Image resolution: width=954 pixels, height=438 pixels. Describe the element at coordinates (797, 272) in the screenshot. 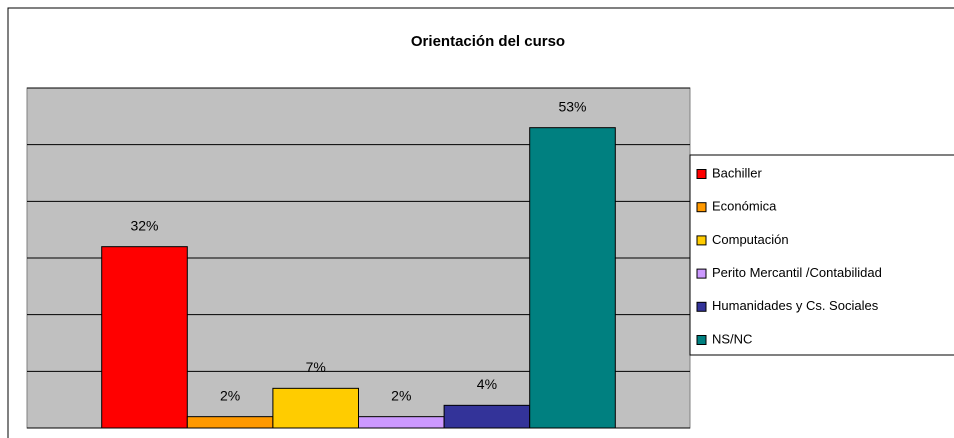

I see `legend-label: Perito Mercantil /Contabilidad` at that location.